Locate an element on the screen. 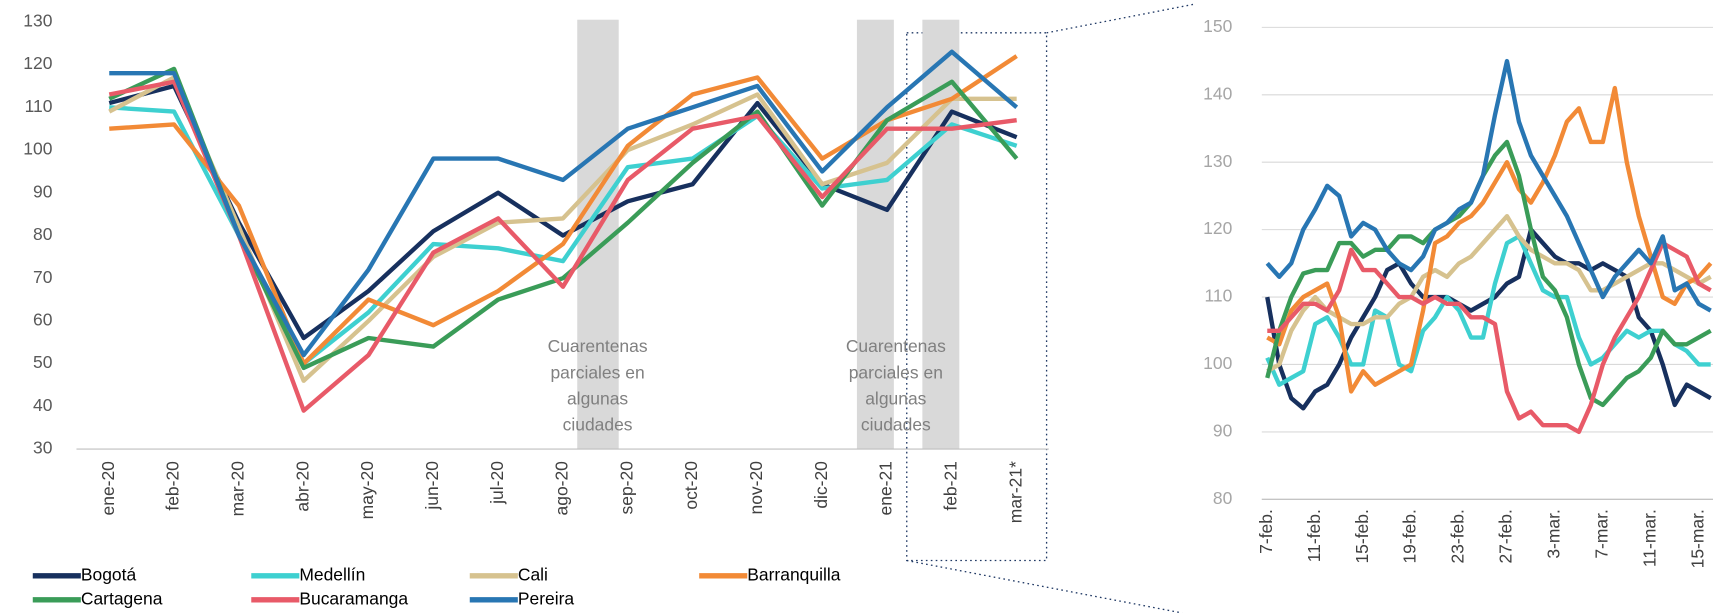 The image size is (1713, 613). x-tick-label: ago-20 is located at coordinates (562, 488).